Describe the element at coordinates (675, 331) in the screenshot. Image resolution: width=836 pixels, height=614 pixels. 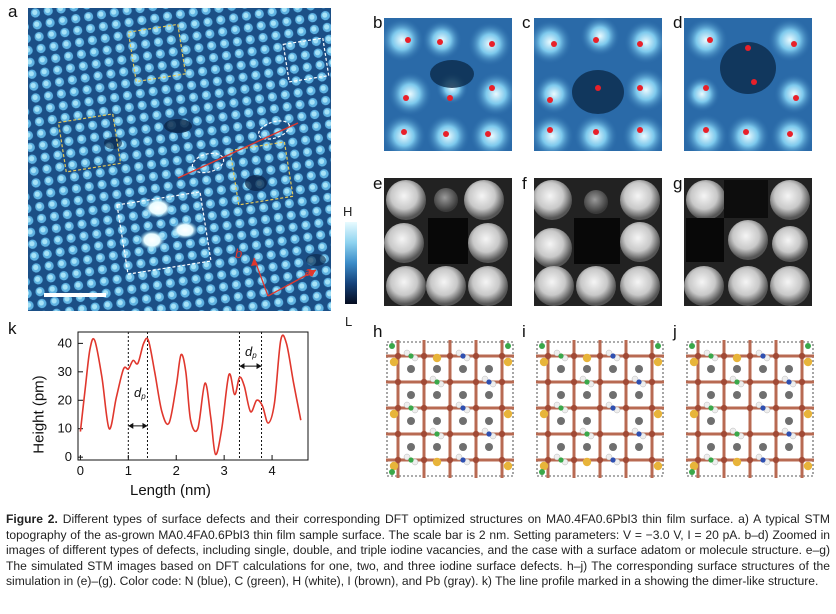
I see `panel-letter-j: j` at that location.